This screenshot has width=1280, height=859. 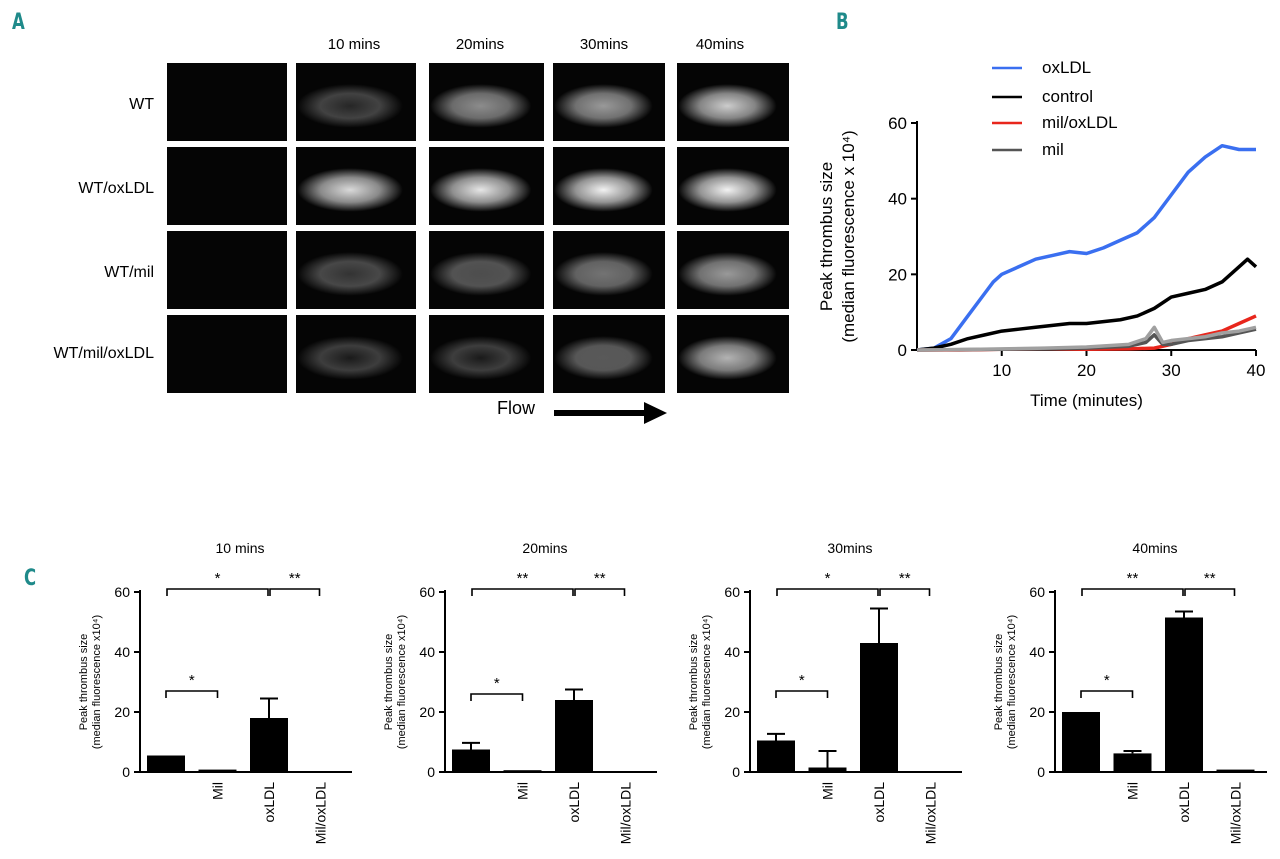 What do you see at coordinates (544, 548) in the screenshot?
I see `chart-title: 20mins` at bounding box center [544, 548].